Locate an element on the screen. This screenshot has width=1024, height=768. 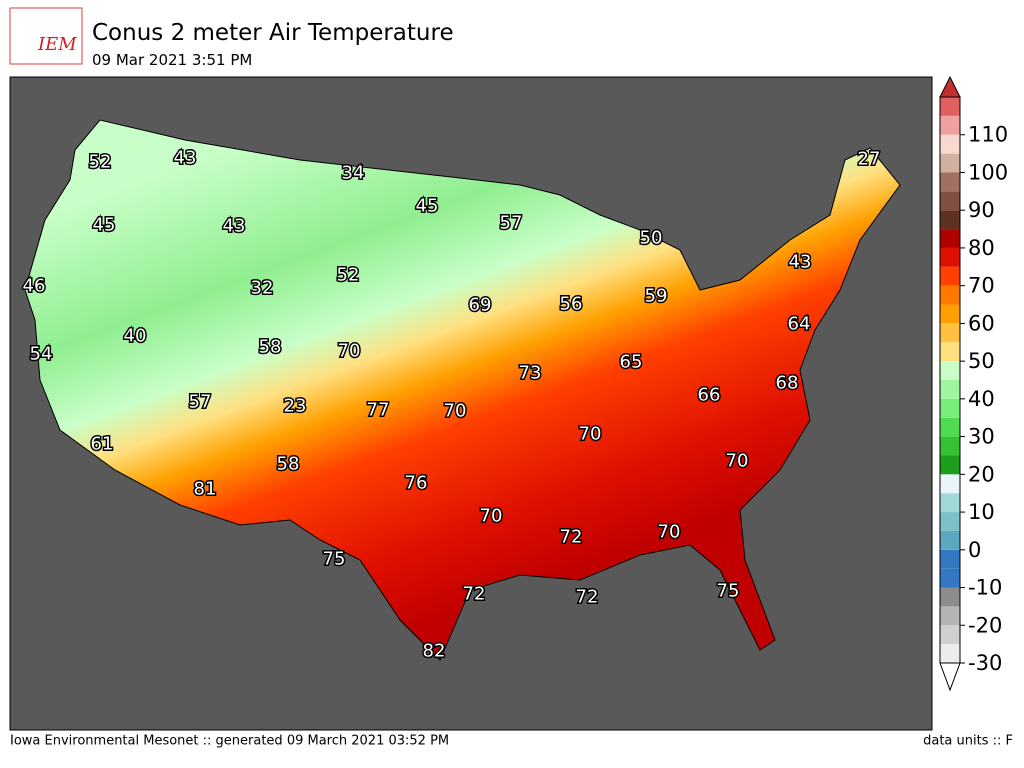
colorbar-under is located at coordinates (950, 677).